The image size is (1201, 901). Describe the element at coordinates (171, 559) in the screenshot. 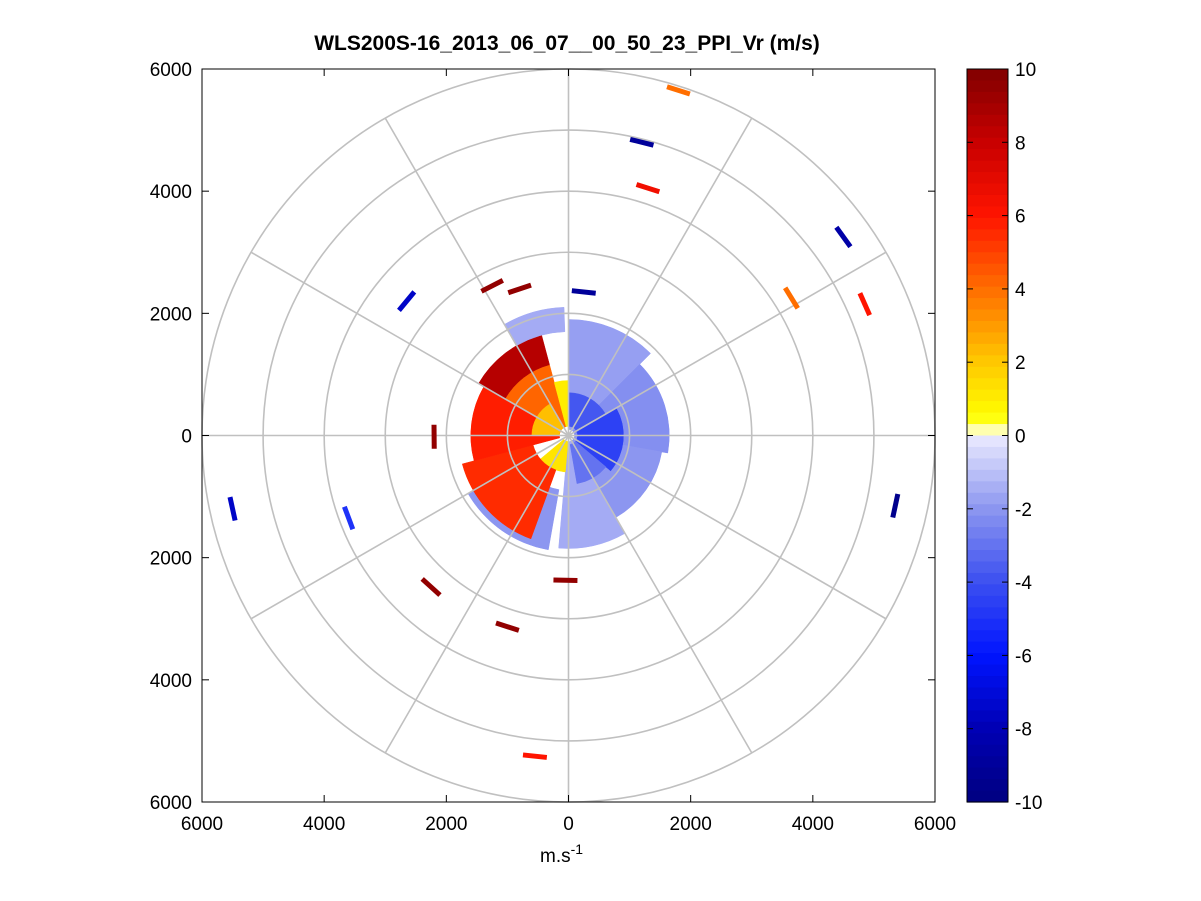

I see `y-tick-label-4: 2000` at that location.